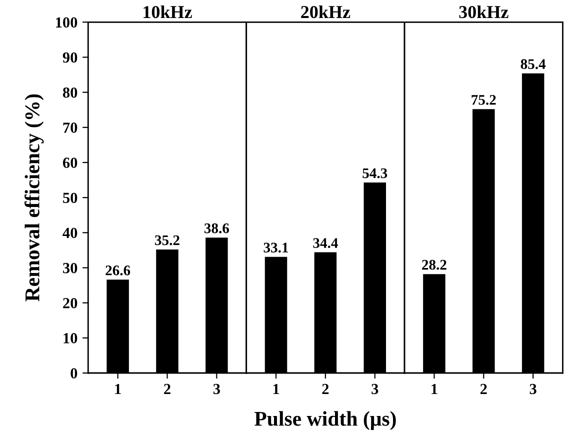 This screenshot has height=443, width=565. I want to click on y-tick-label: 60, so click(70, 163).